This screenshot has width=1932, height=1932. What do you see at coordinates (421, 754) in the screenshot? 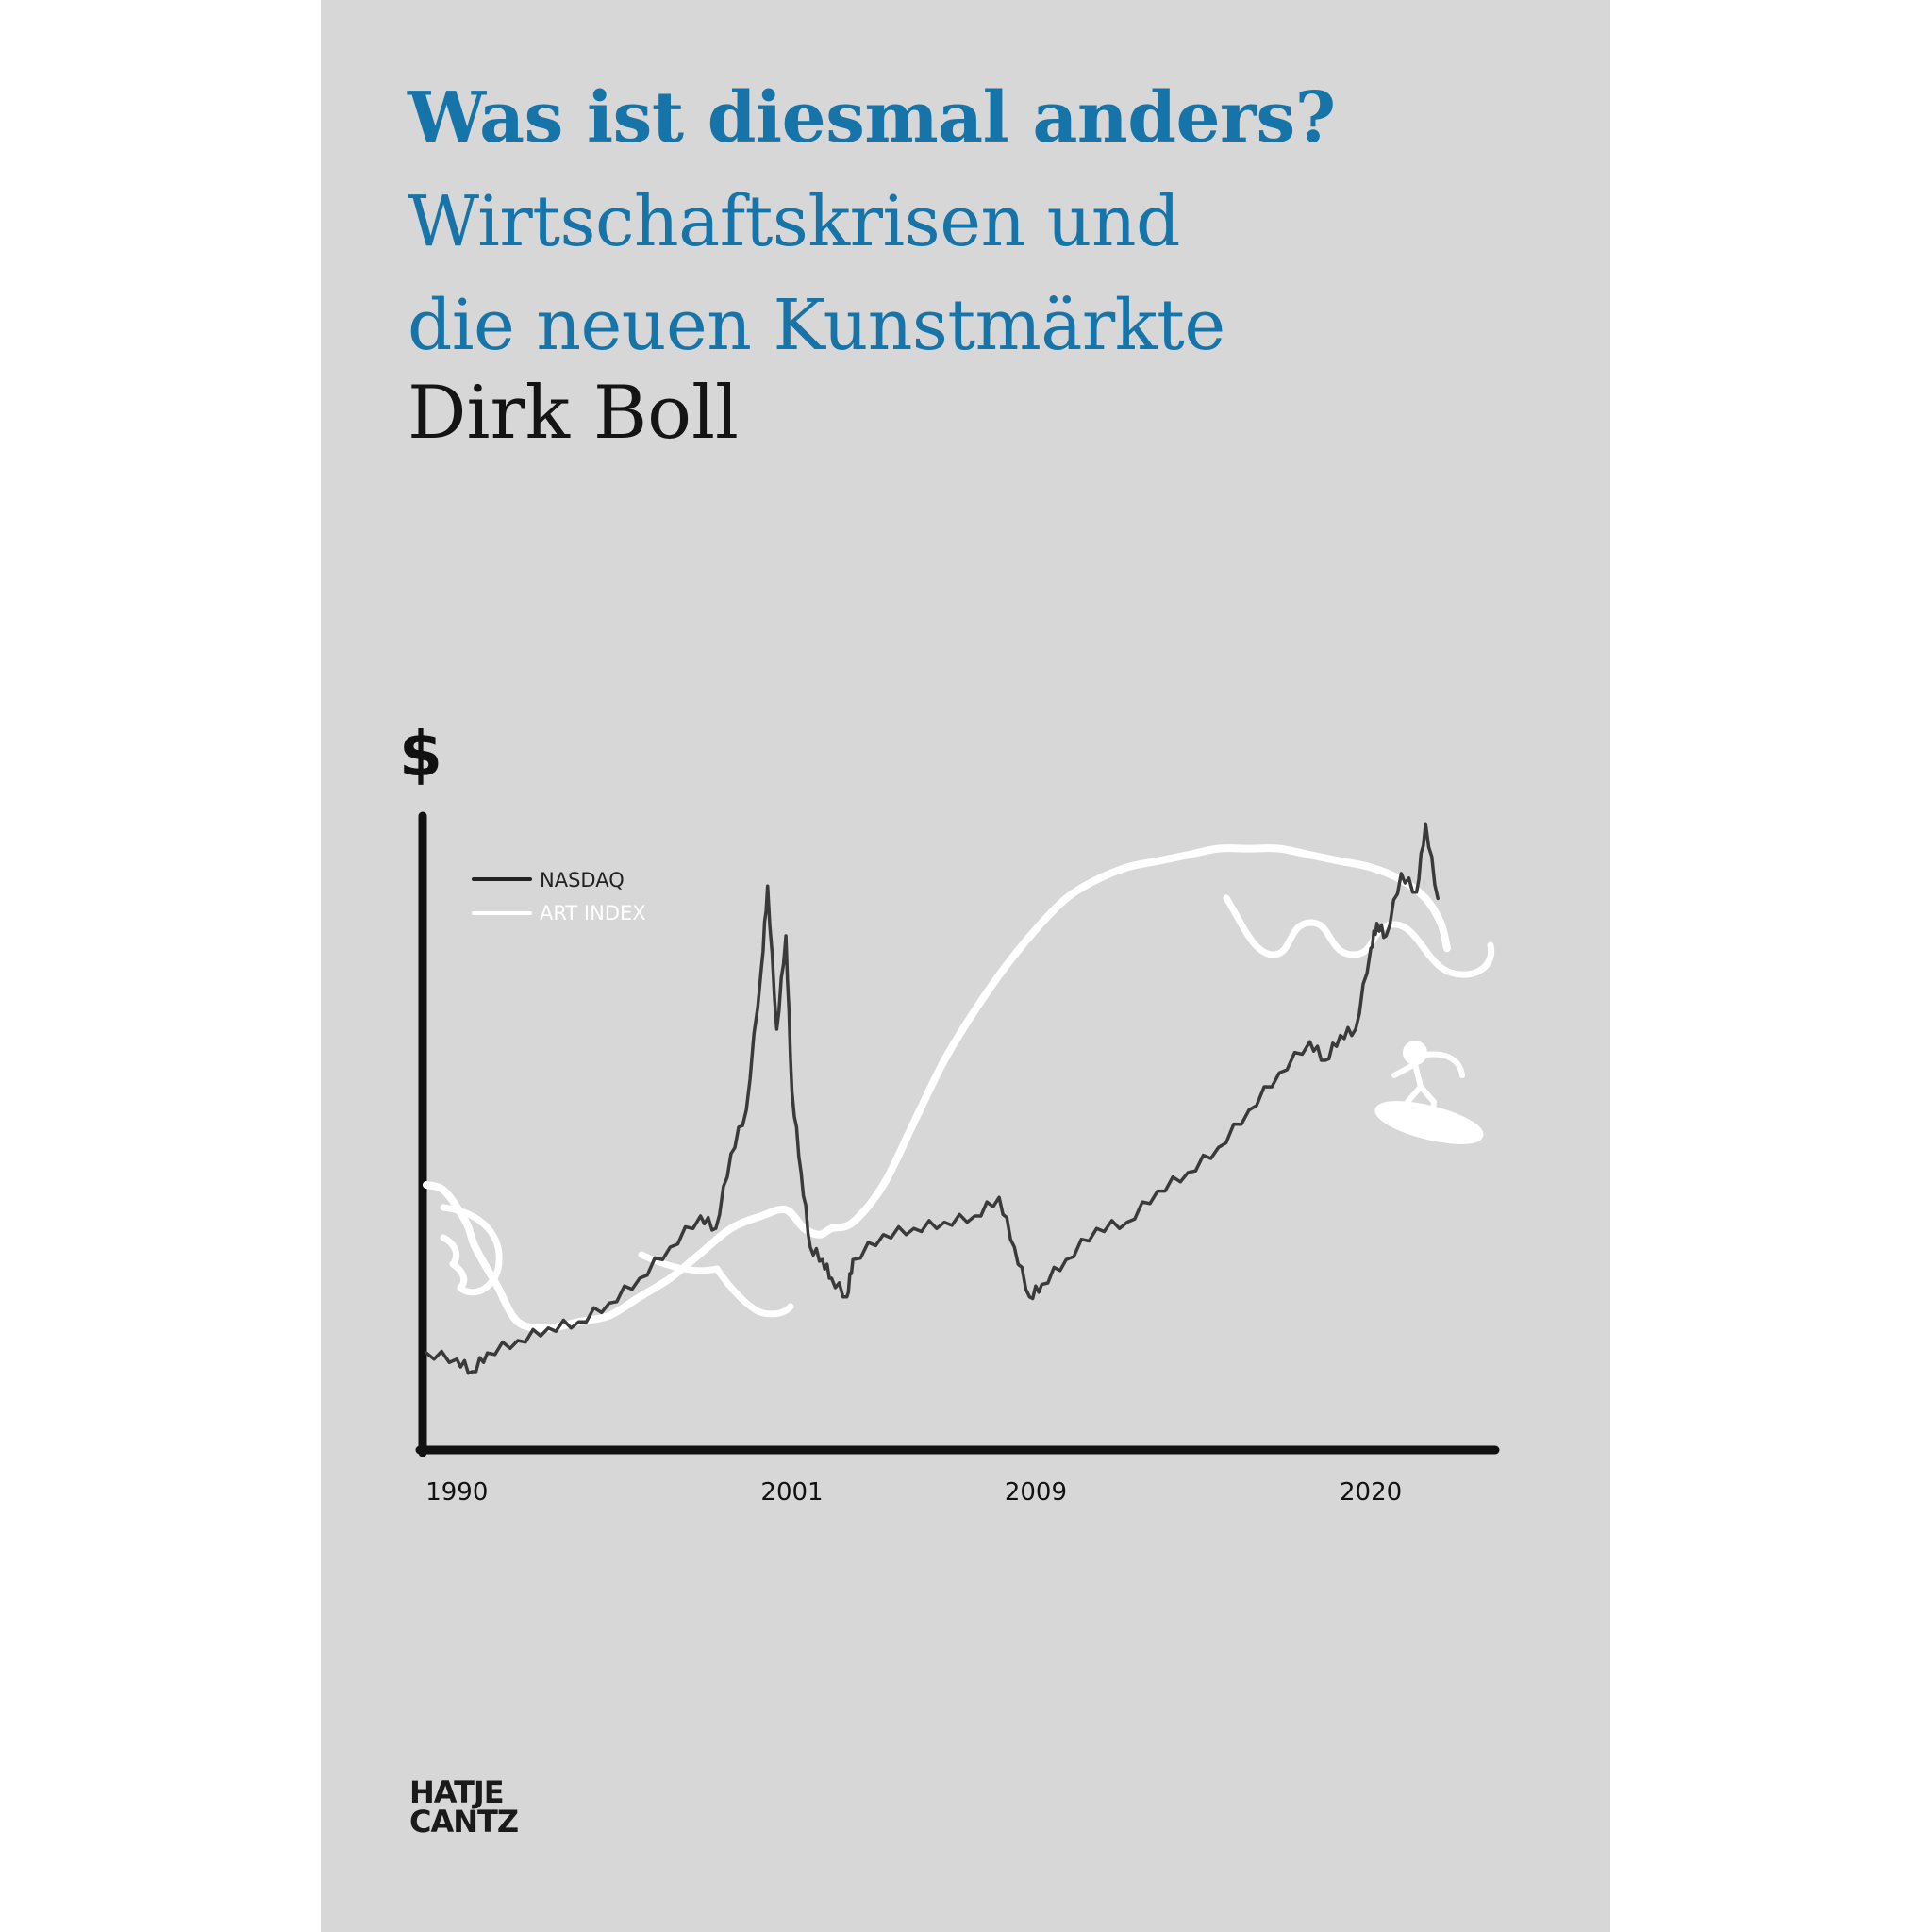
I see `y-axis-dollar-label: $` at bounding box center [421, 754].